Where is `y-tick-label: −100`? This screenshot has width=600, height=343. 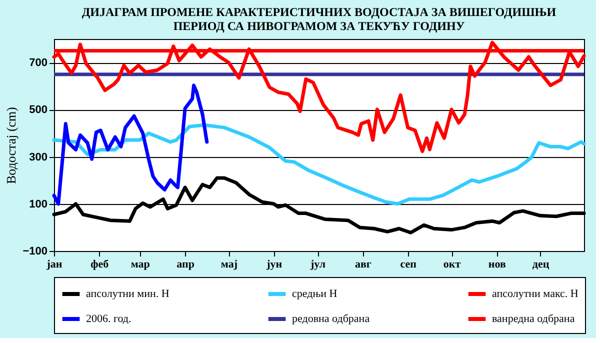 y-tick-label: −100 is located at coordinates (35, 252).